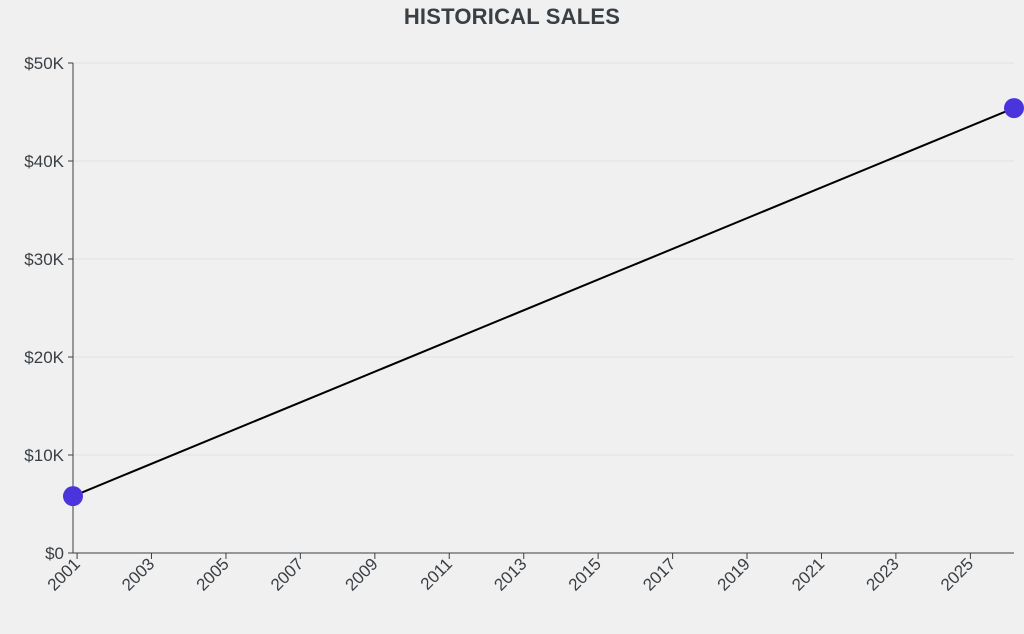  I want to click on y-tick-label: $10K, so click(44, 455).